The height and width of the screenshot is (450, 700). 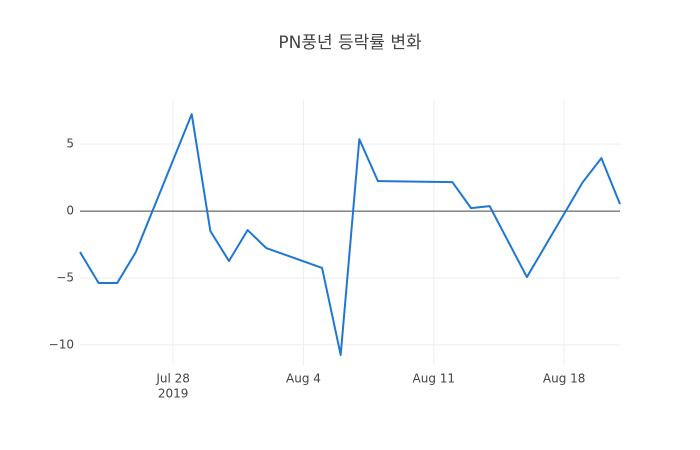 I want to click on x-tick-label: Aug 4, so click(x=303, y=379).